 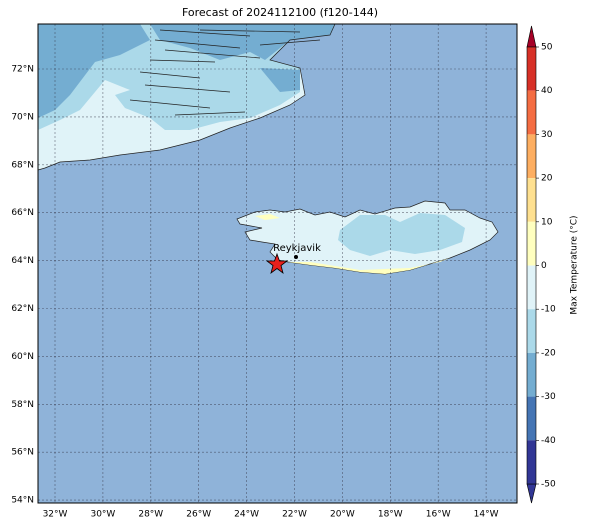 What do you see at coordinates (547, 135) in the screenshot?
I see `colorbar-tick-label: 30` at bounding box center [547, 135].